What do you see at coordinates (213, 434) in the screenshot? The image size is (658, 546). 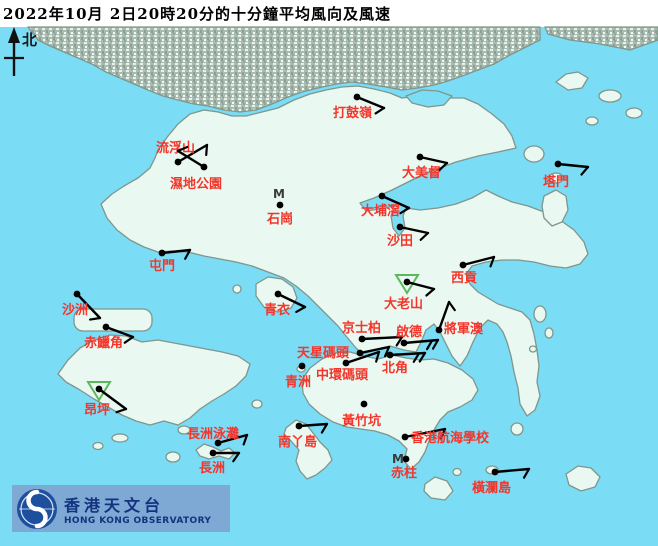 I see `station-label: 長洲泳灘` at bounding box center [213, 434].